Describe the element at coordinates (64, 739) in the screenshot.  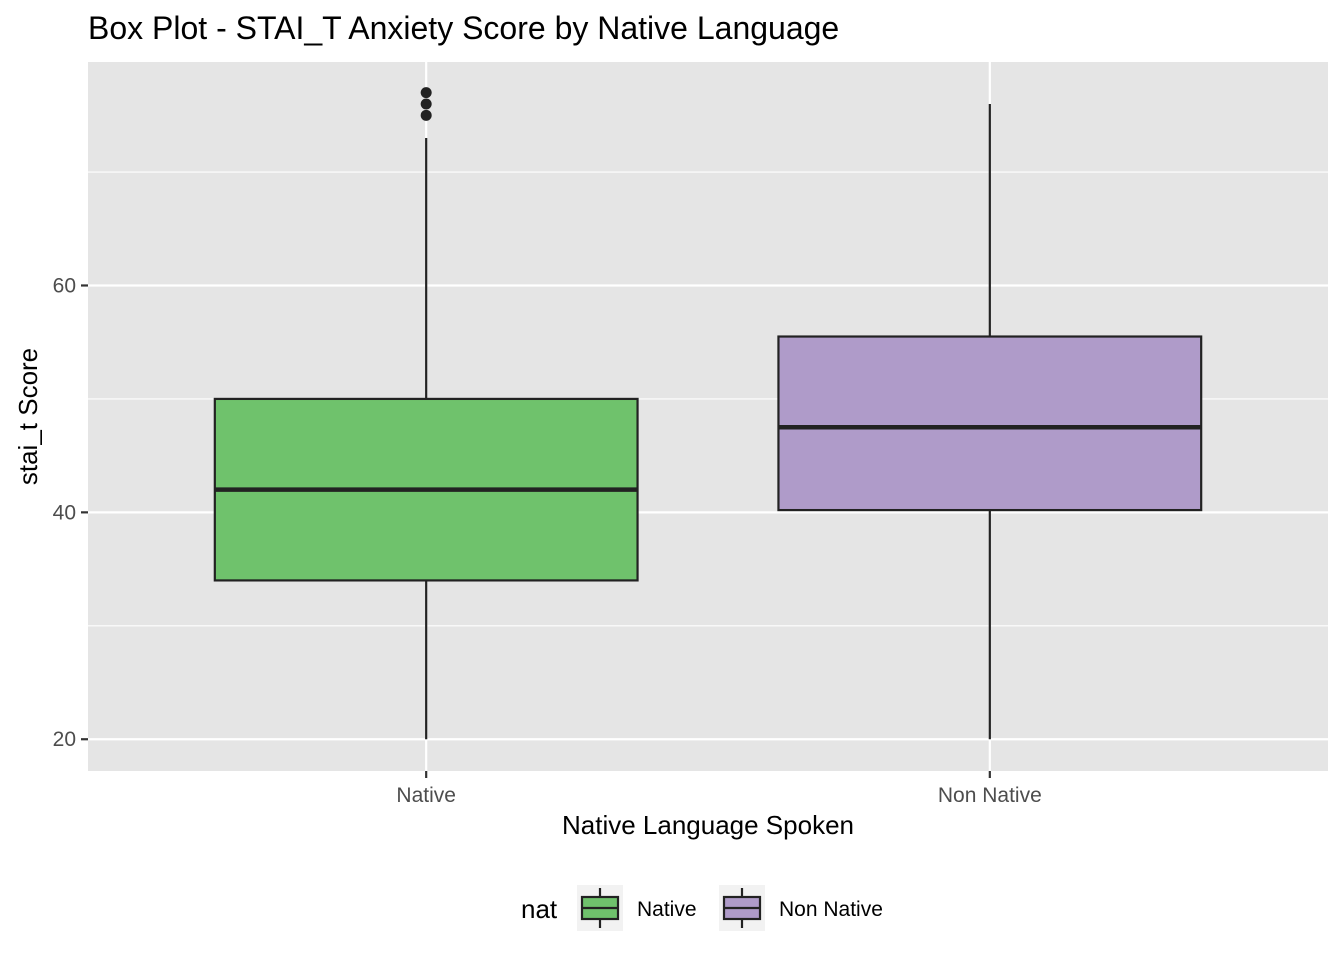
I see `y-tick-label: 20` at that location.